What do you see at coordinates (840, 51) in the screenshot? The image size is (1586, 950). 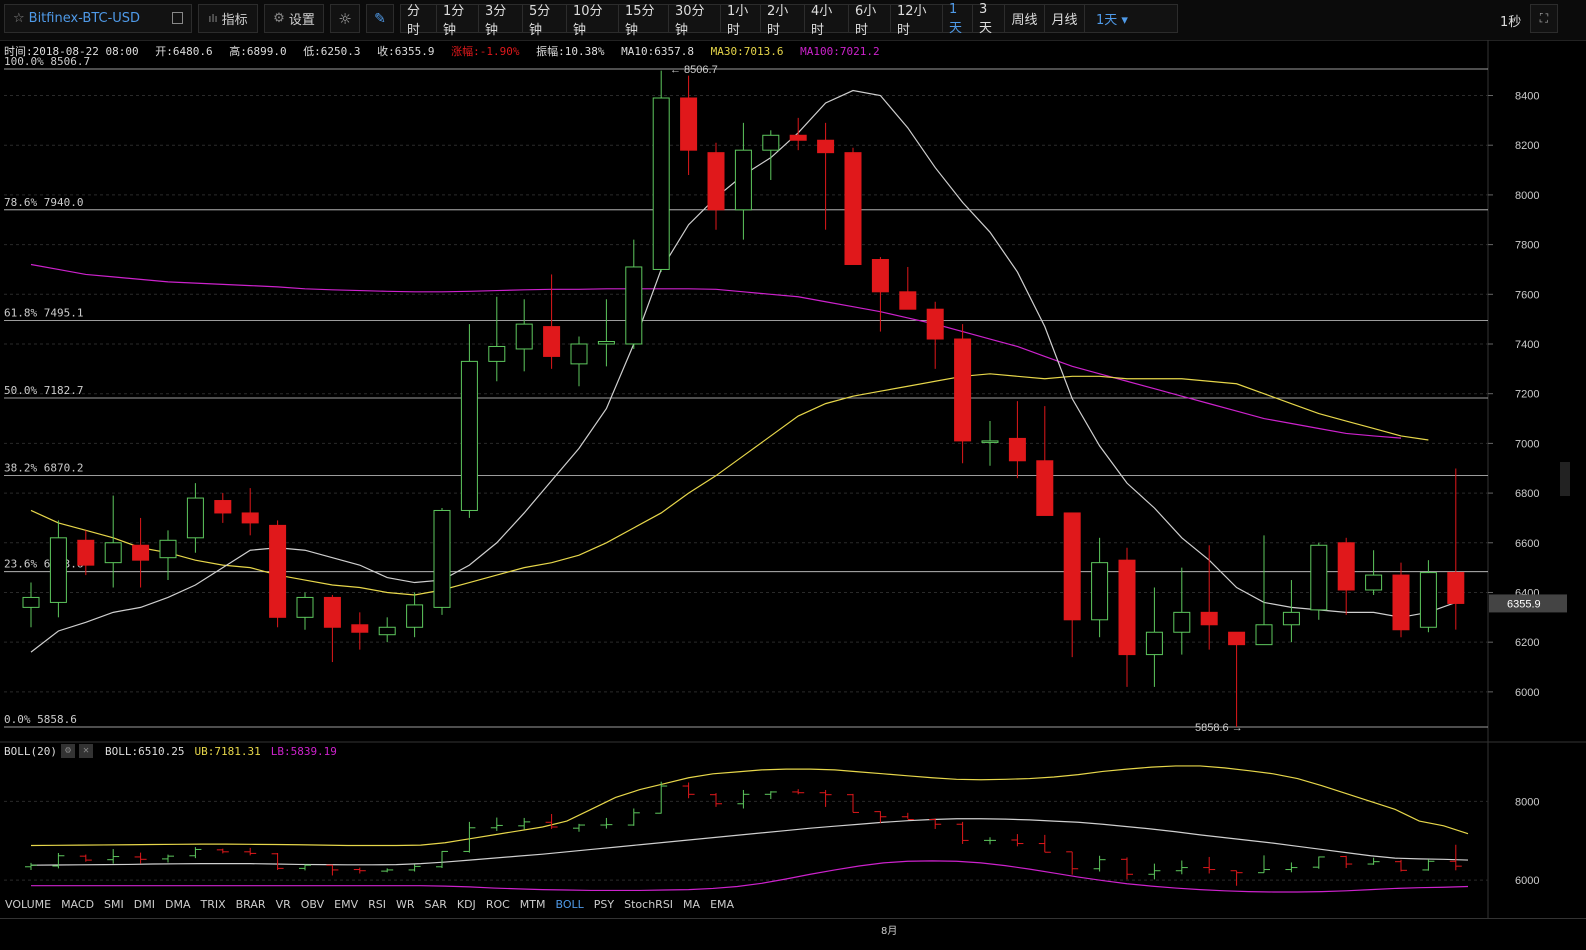 I see `info-ma100: MA100:7021.2` at bounding box center [840, 51].